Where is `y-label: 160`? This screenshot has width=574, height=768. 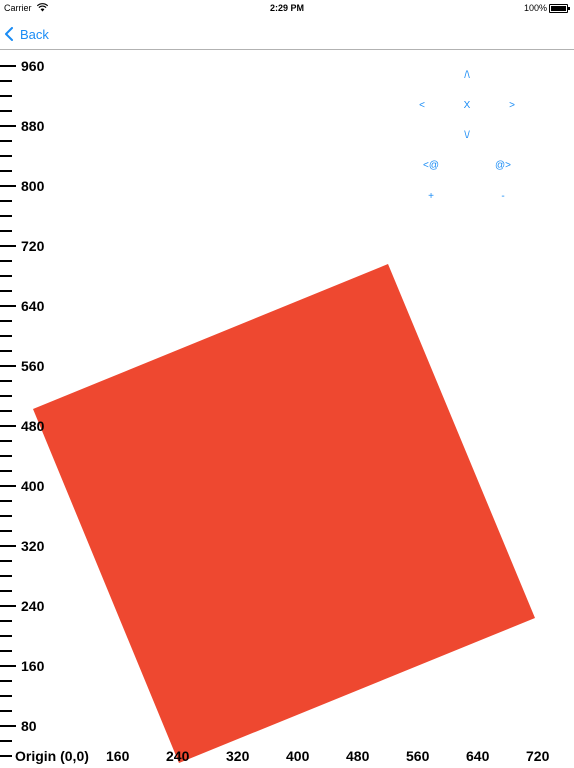 y-label: 160 is located at coordinates (33, 666).